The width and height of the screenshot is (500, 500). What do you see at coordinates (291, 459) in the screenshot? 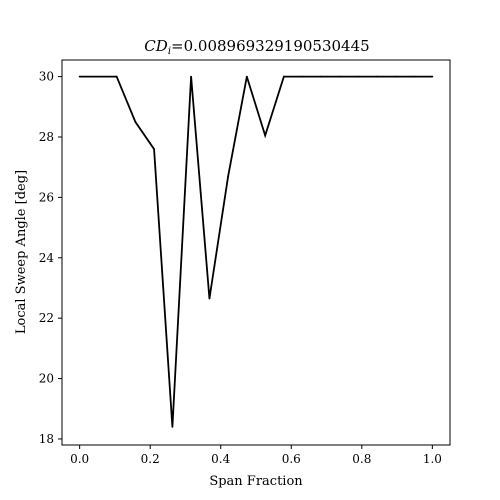
I see `x-tick-label: 0.6` at bounding box center [291, 459].